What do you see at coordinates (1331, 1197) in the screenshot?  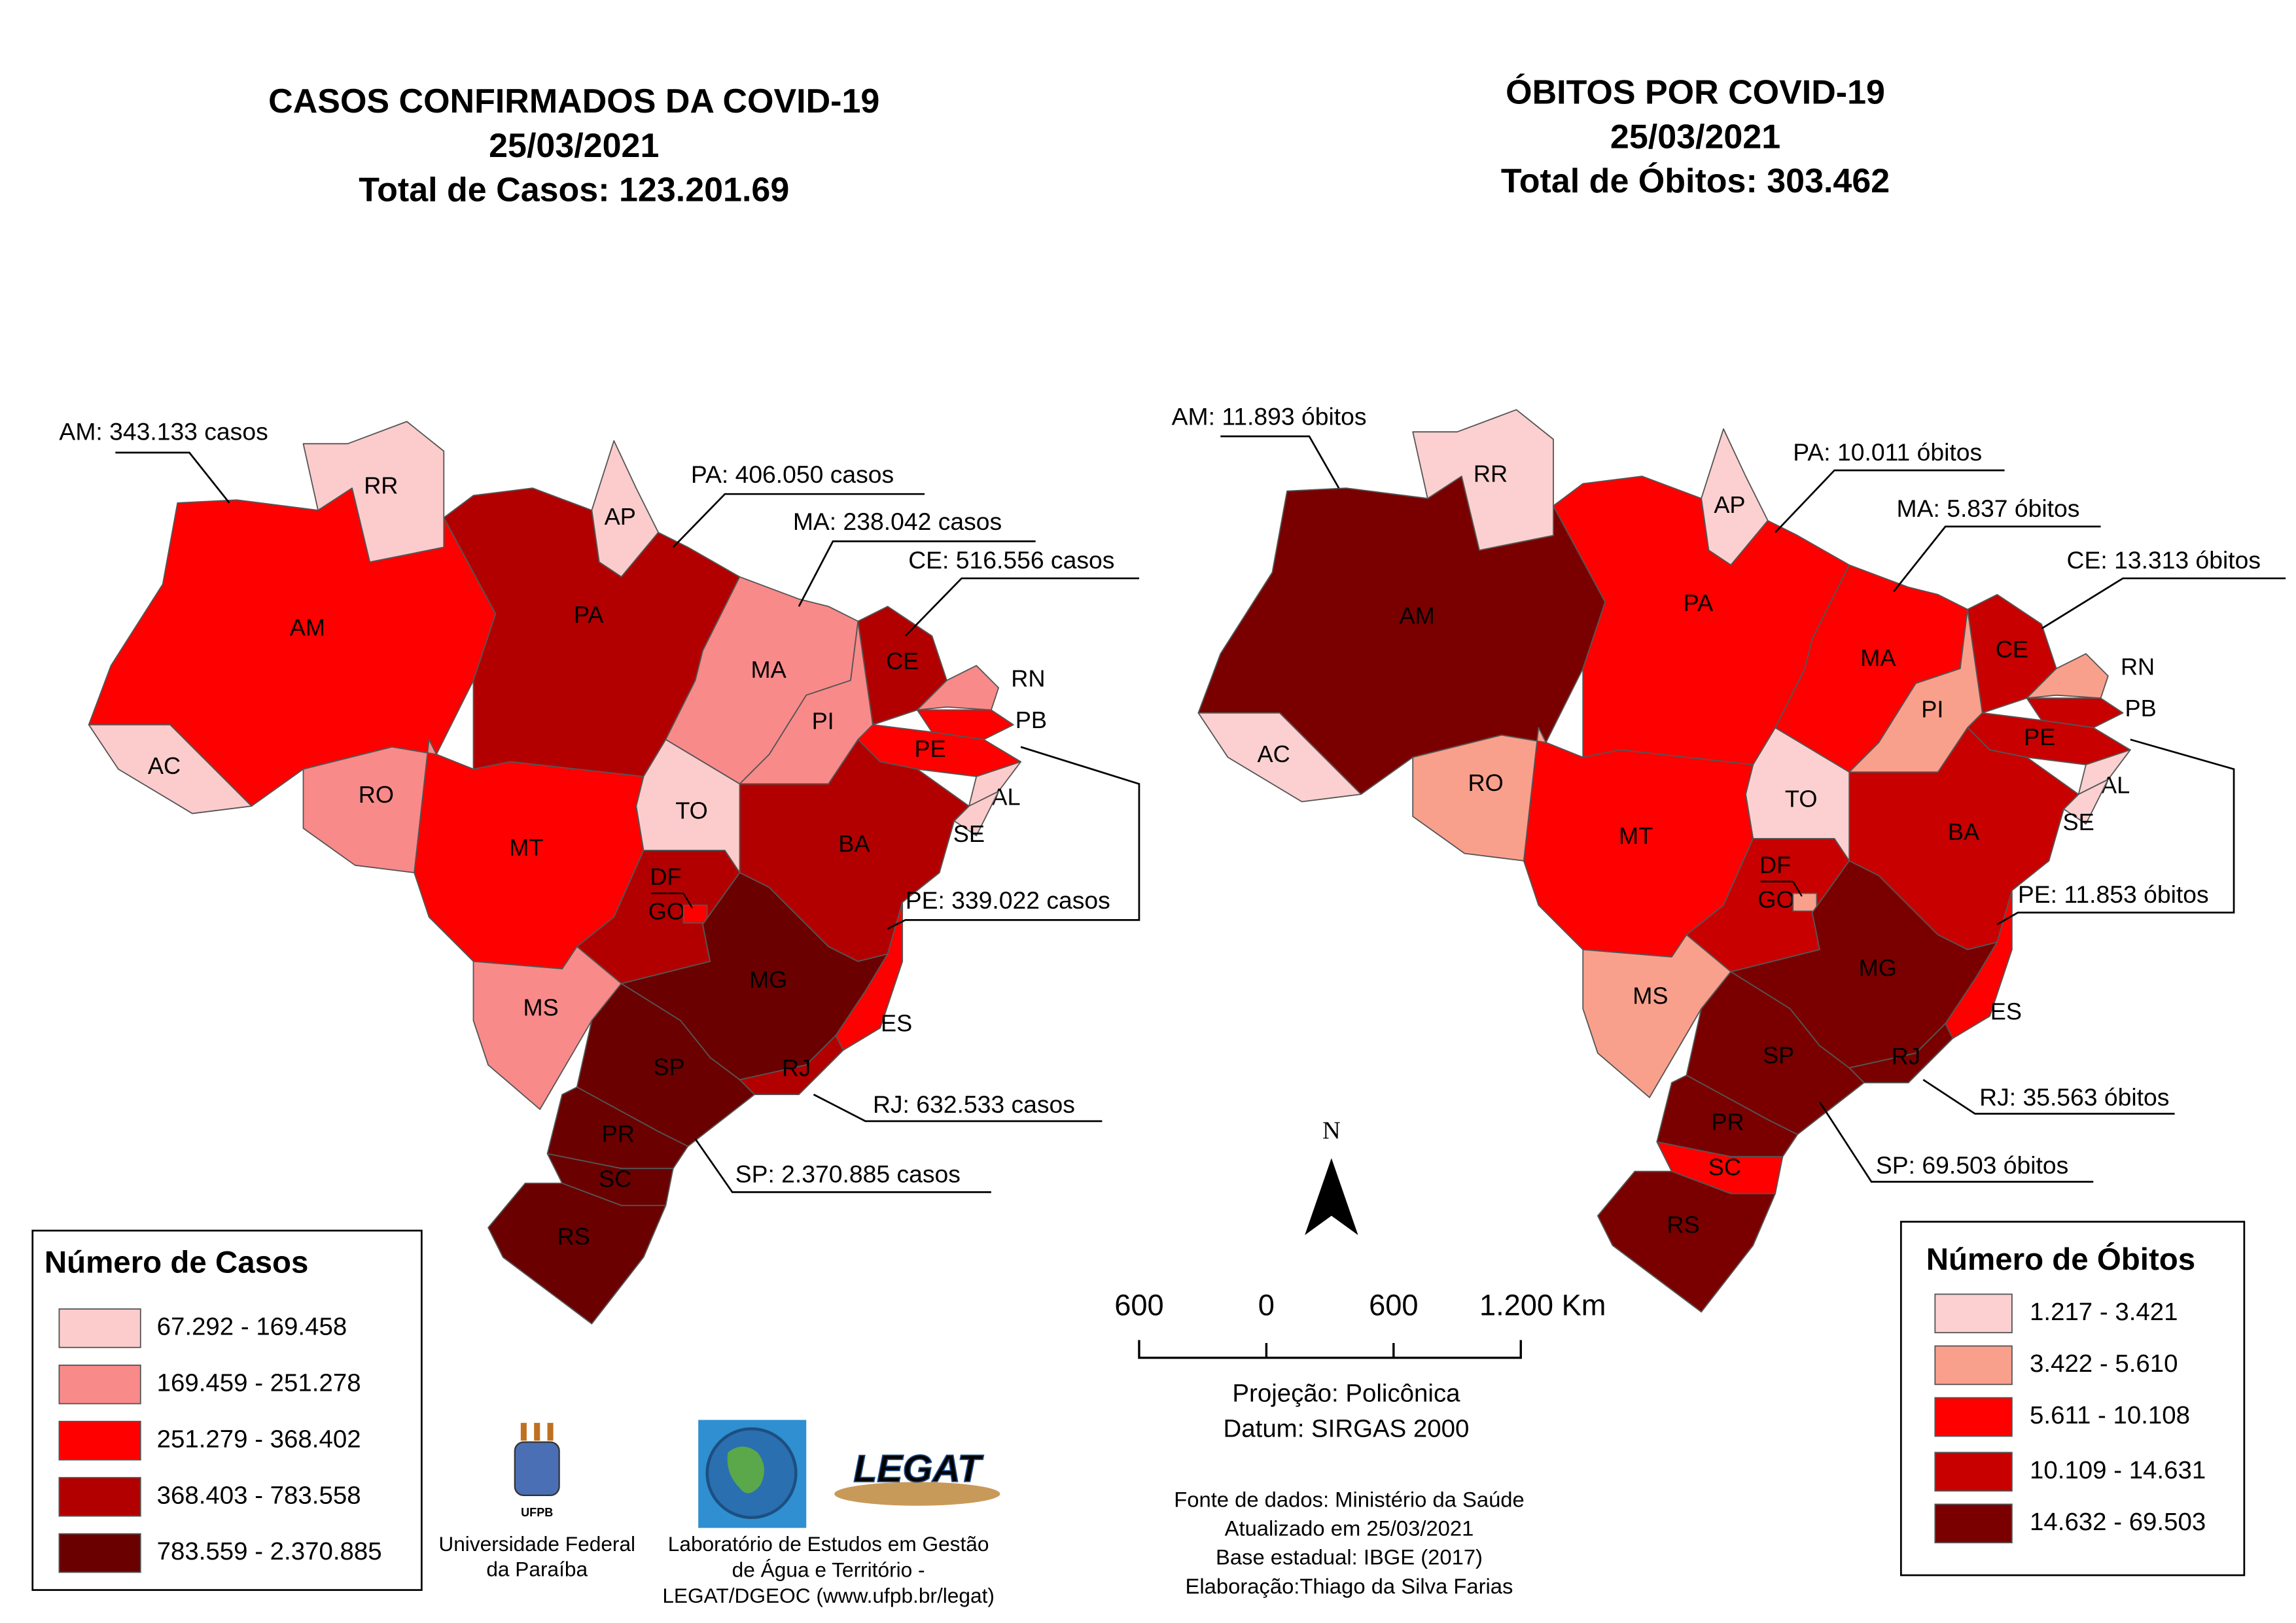 I see `north-arrow` at bounding box center [1331, 1197].